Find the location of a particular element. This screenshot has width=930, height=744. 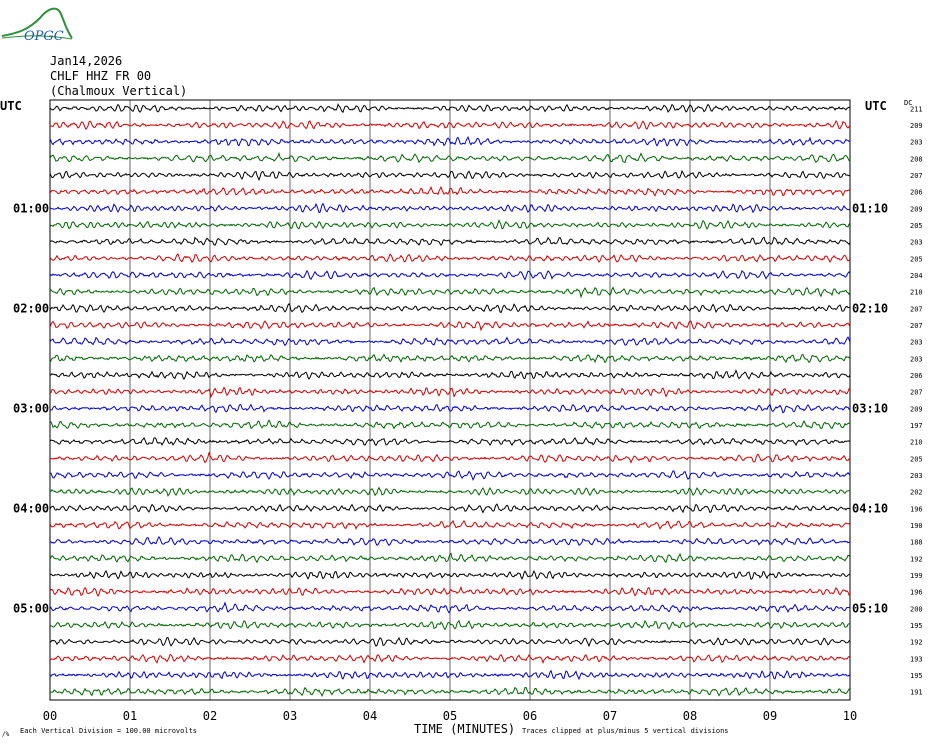

dc-offset-value: 191 is located at coordinates (916, 693).